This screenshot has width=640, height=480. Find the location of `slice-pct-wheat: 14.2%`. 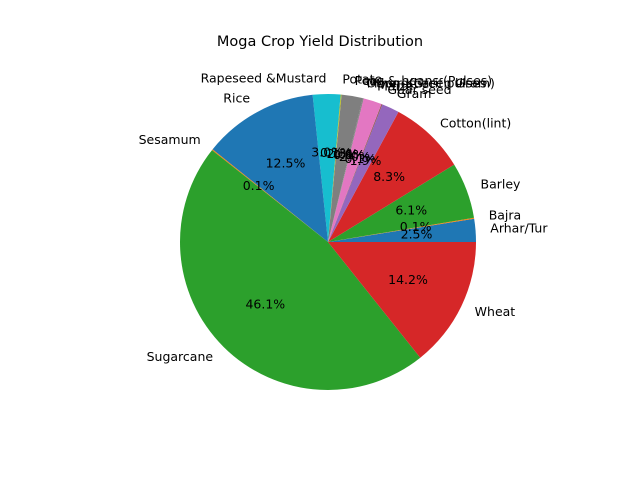

slice-pct-wheat: 14.2% is located at coordinates (408, 279).